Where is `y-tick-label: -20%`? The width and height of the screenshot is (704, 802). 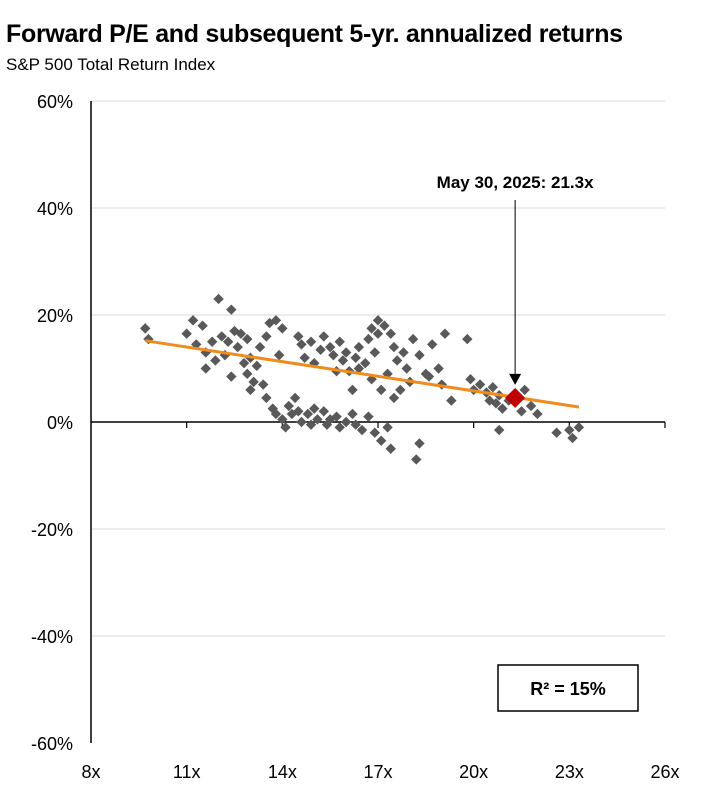
y-tick-label: -20% is located at coordinates (52, 530).